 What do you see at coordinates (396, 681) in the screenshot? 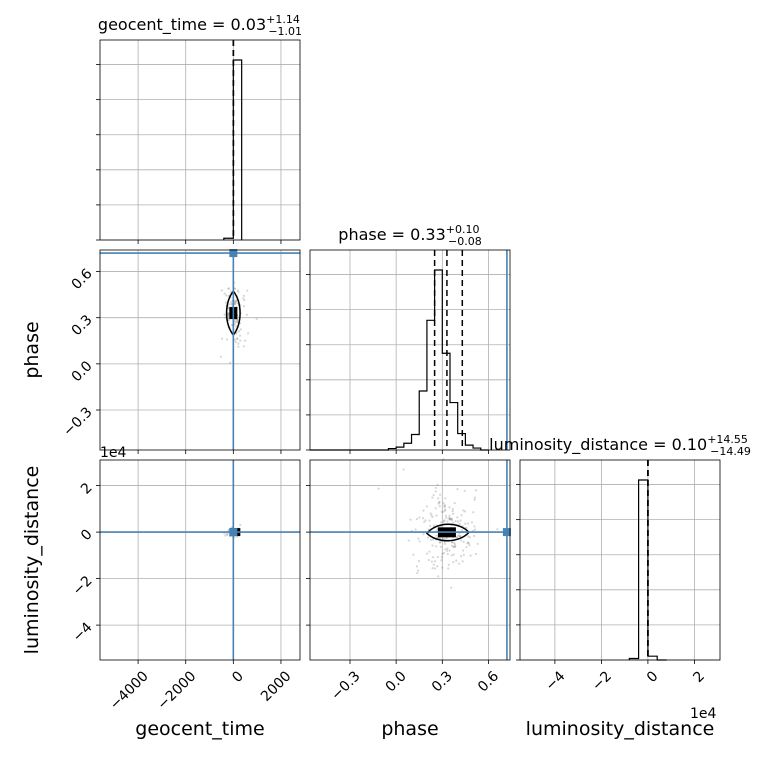
I see `x-tick-label: 0.0` at bounding box center [396, 681].